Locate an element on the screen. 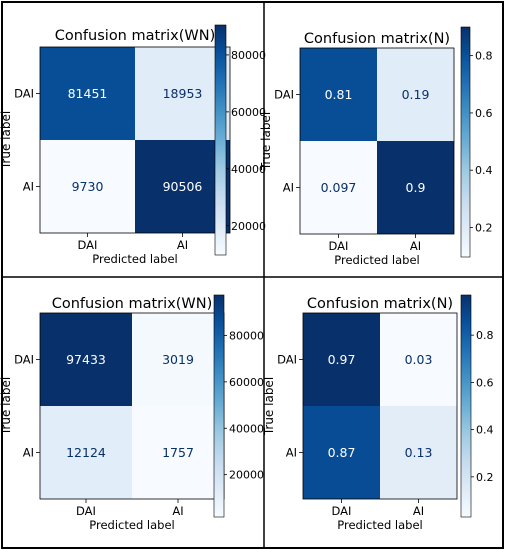 This screenshot has height=550, width=505. panel-1-colorbar-tick-label-0: 20000 is located at coordinates (248, 226).